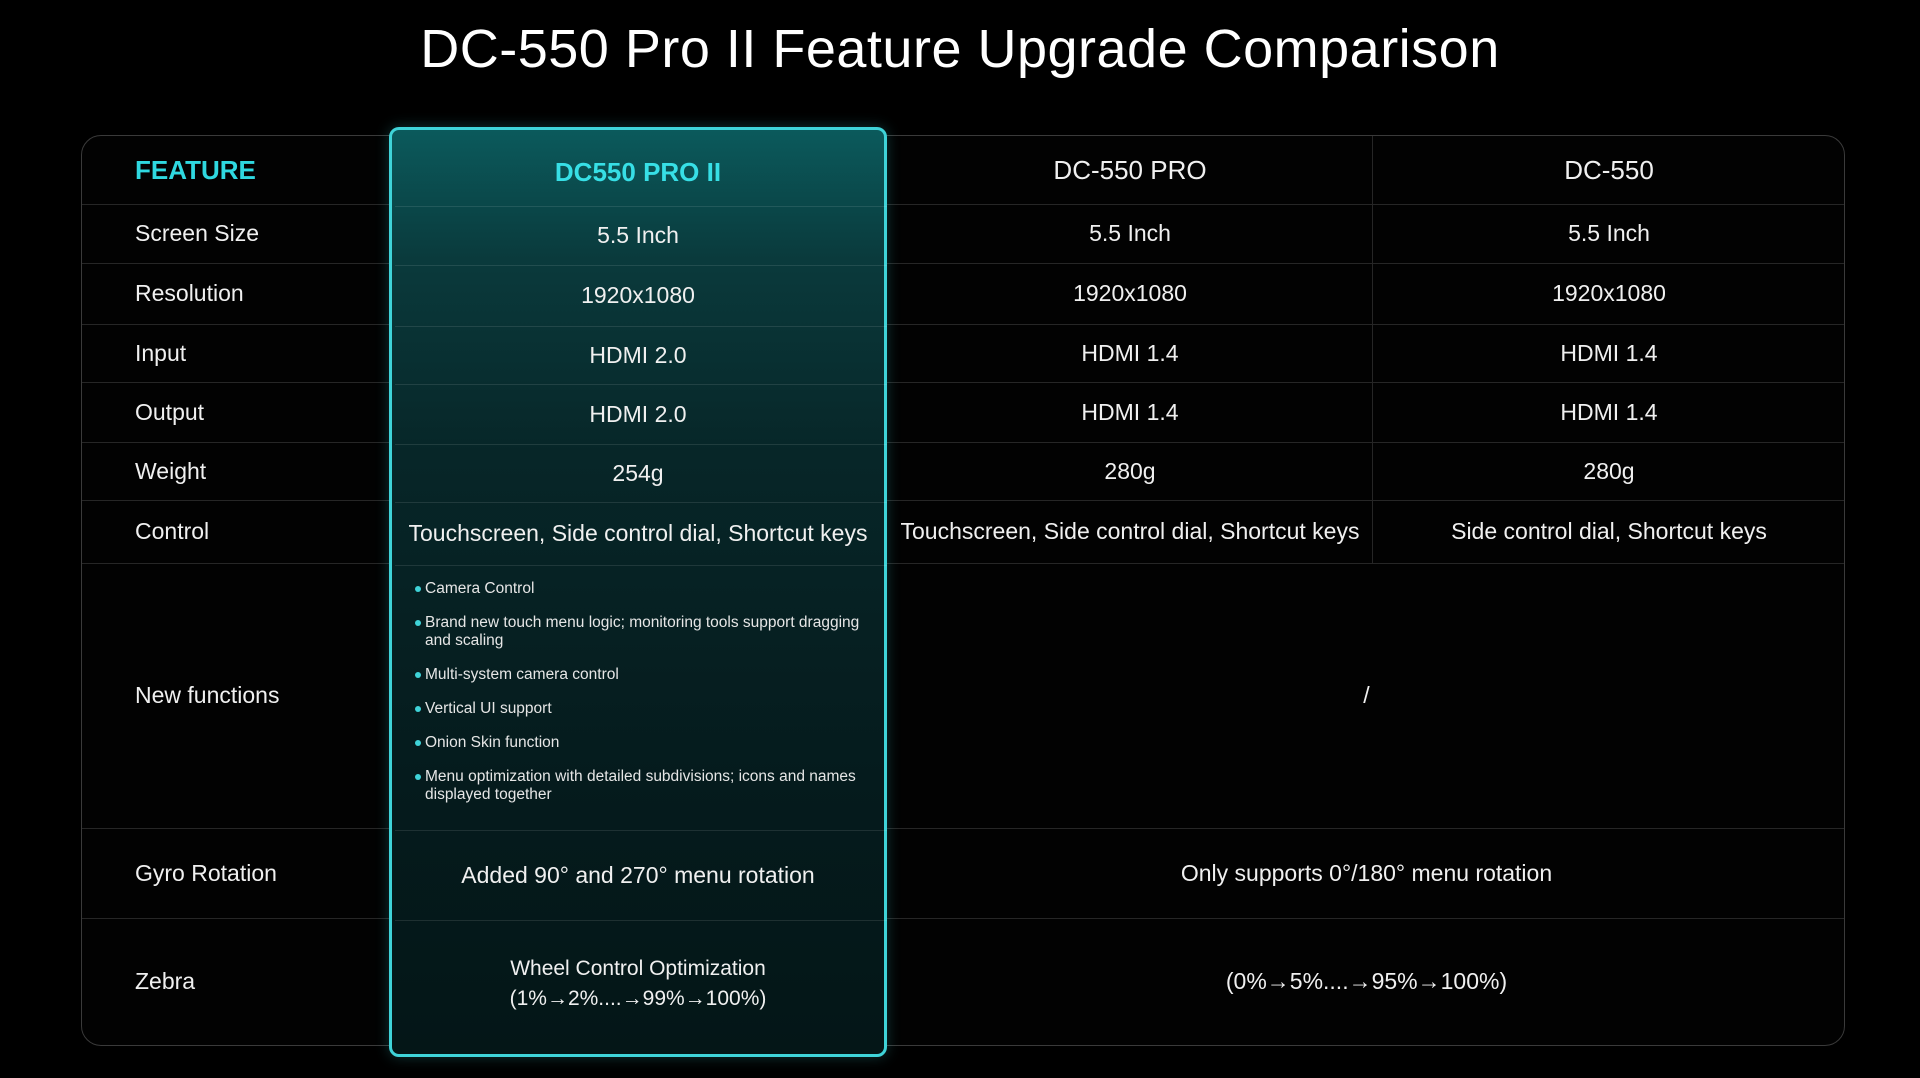  I want to click on others-gyro-rotation: Only supports 0°/180° menu rotation, so click(1366, 872).